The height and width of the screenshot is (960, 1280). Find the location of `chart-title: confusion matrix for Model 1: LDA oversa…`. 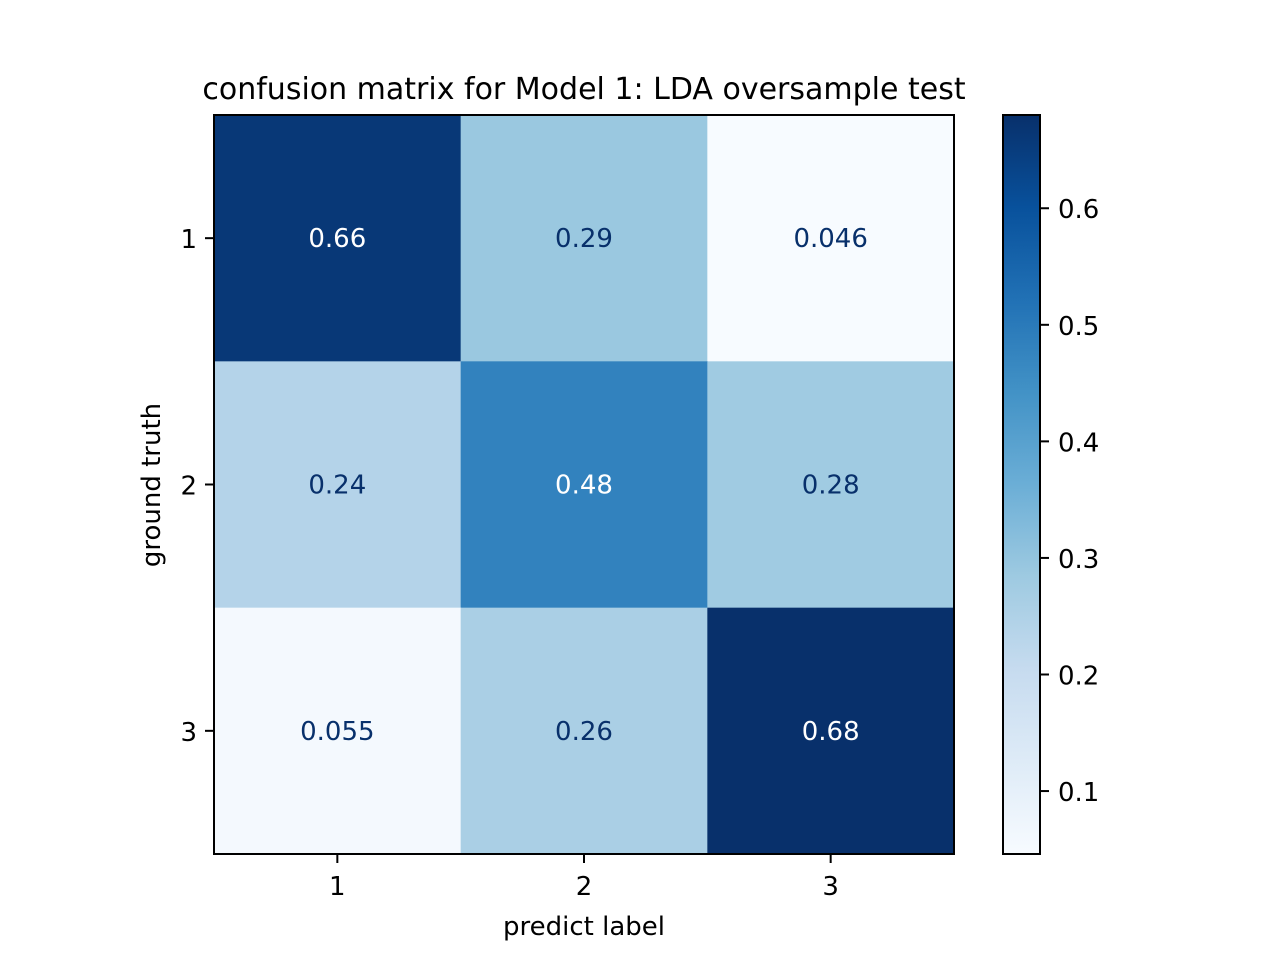

chart-title: confusion matrix for Model 1: LDA oversa… is located at coordinates (583, 89).